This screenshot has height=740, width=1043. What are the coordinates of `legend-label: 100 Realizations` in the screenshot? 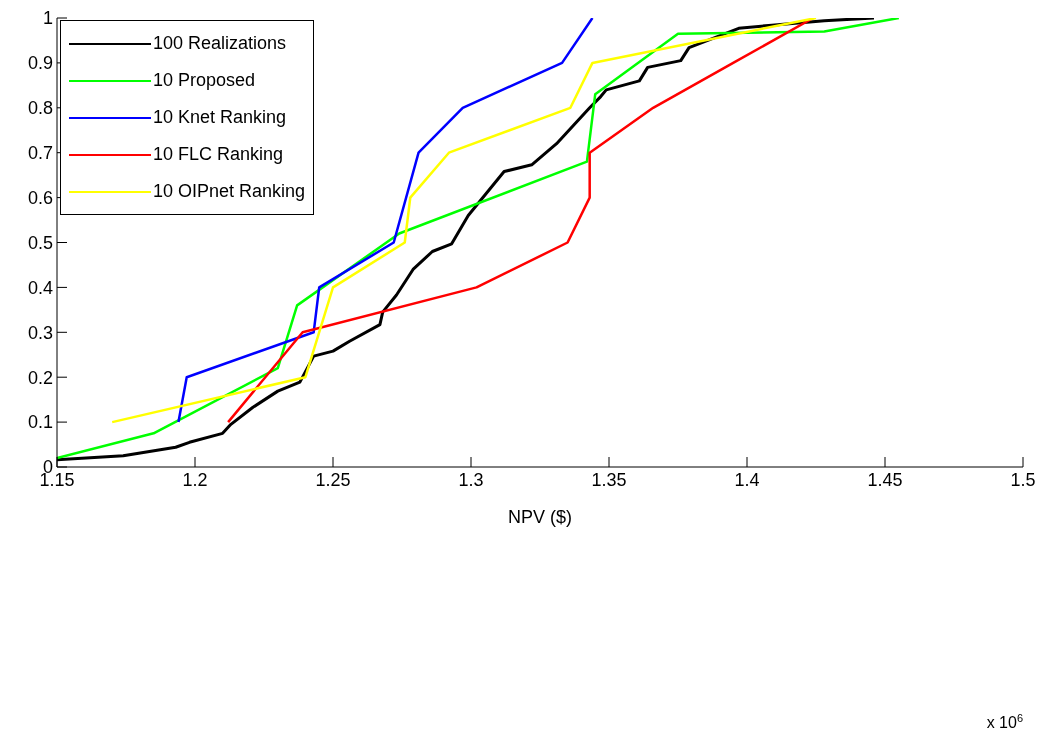 It's located at (220, 43).